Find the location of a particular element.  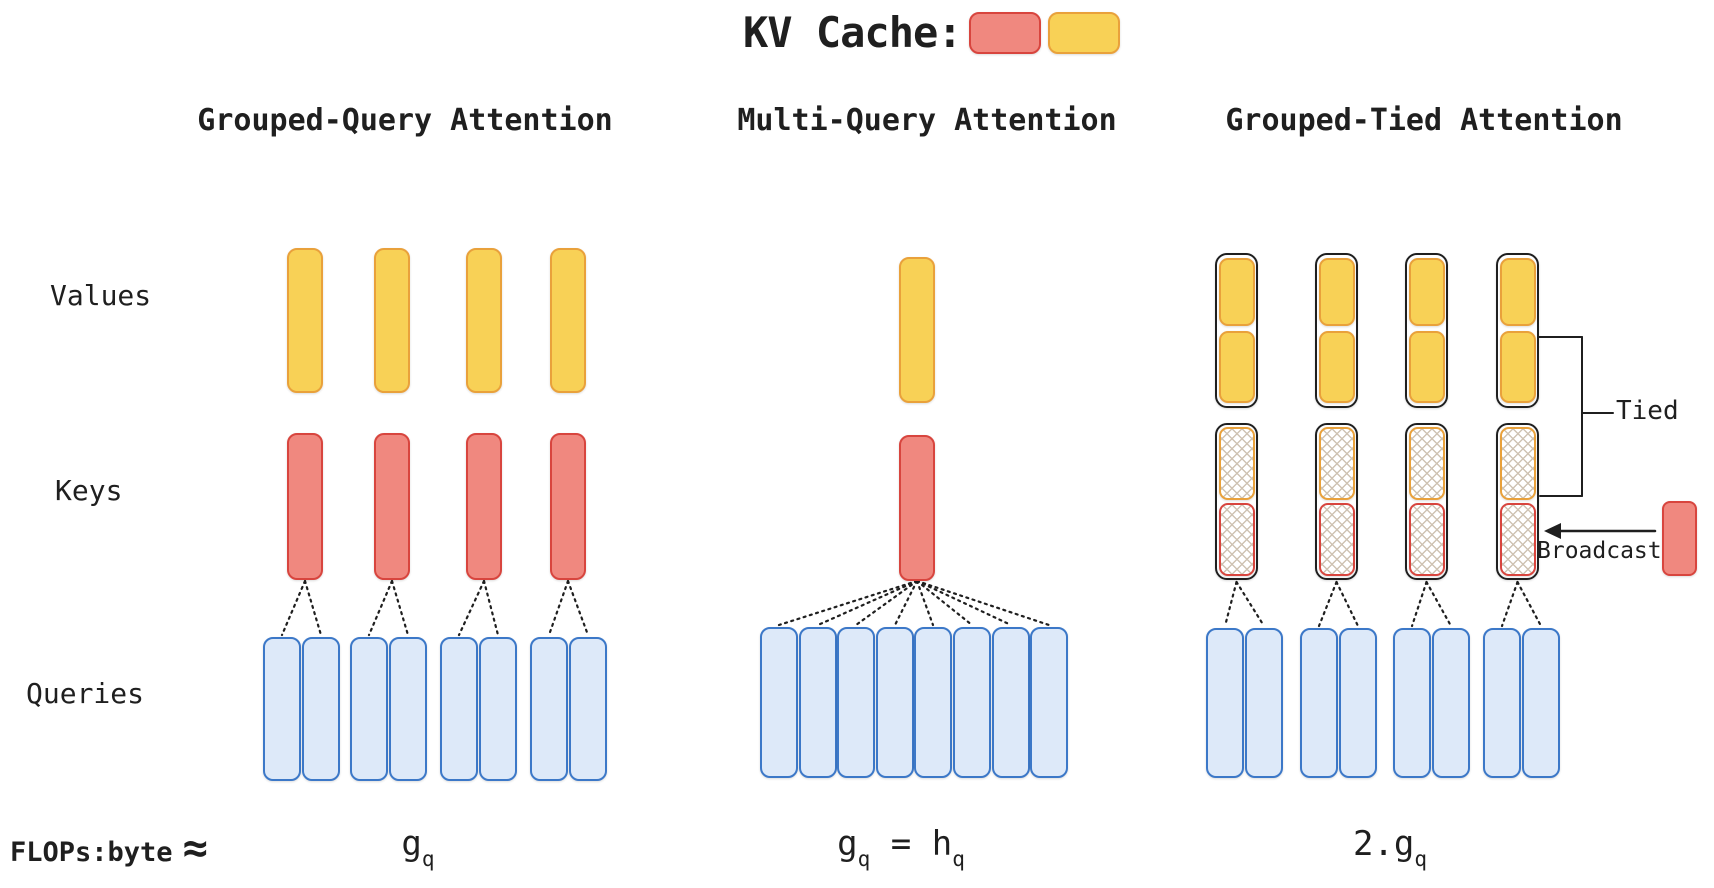

flops-formula-gqa: gq is located at coordinates (417, 847).